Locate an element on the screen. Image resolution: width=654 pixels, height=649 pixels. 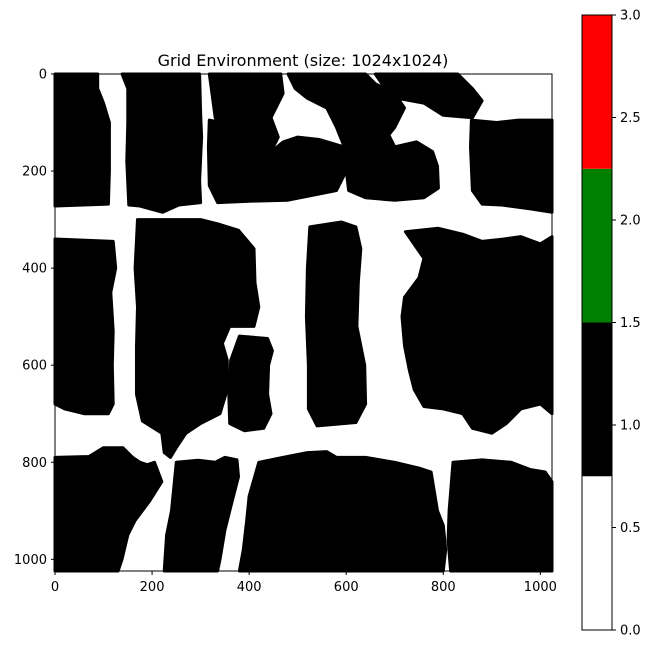
obstacle-block-top-far-right is located at coordinates (511, 166).